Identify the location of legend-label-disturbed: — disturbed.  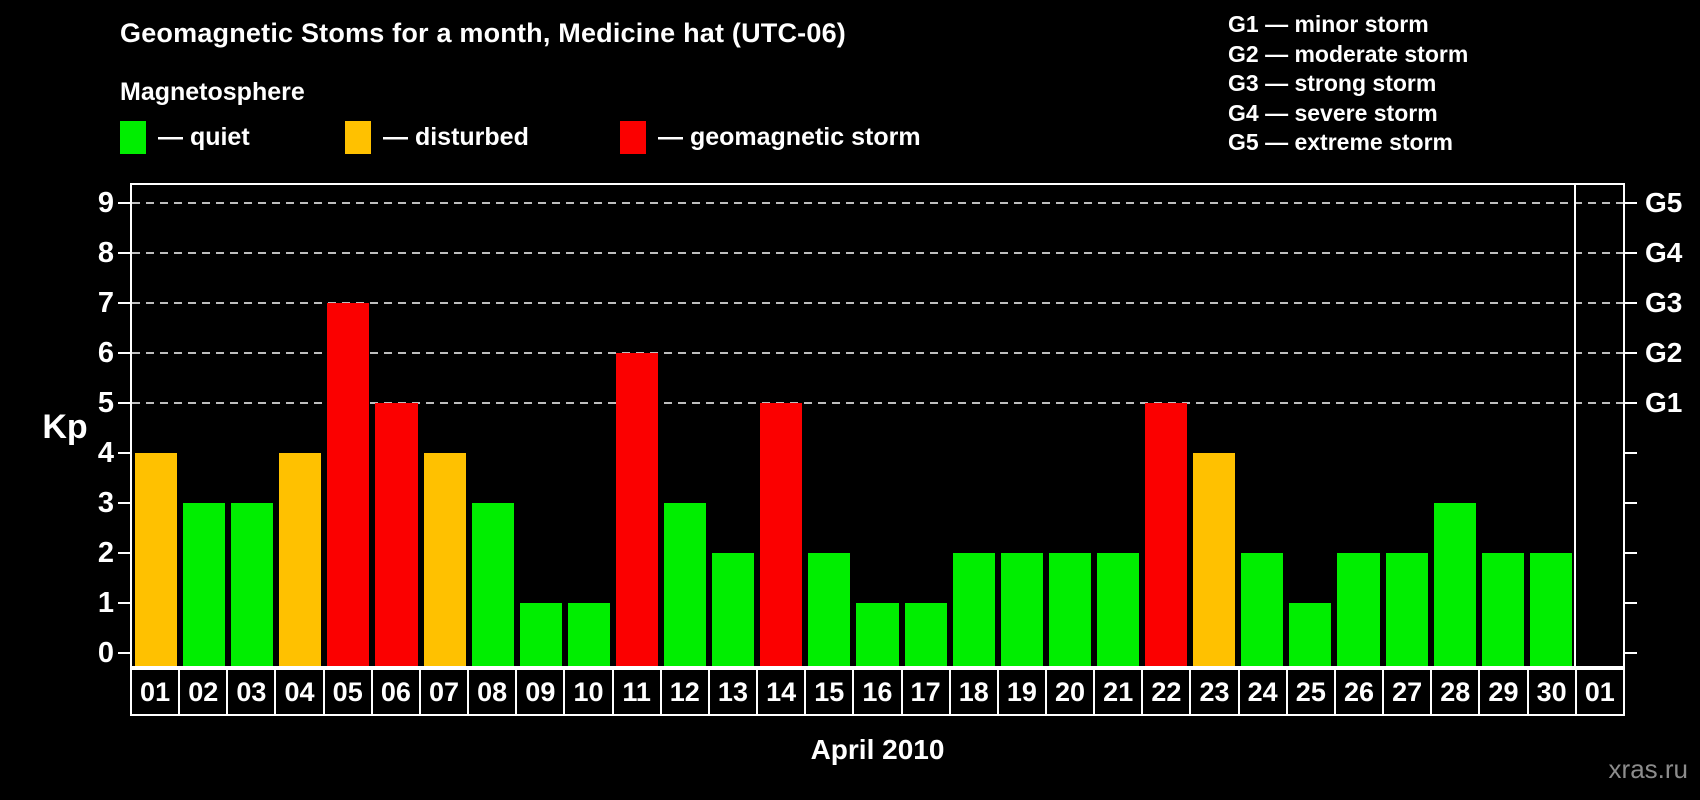
(456, 136).